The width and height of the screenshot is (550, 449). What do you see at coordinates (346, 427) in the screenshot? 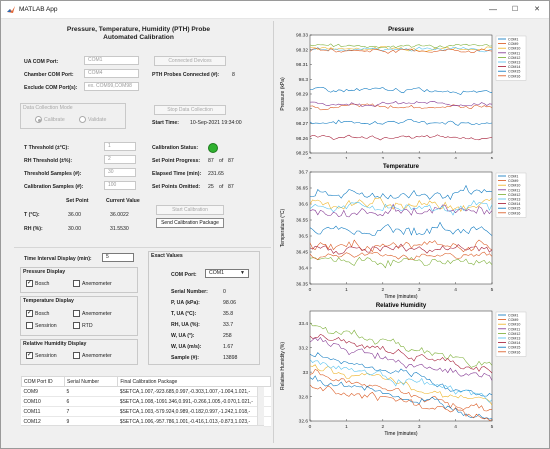
I see `x-tick-label: 1` at bounding box center [346, 427].